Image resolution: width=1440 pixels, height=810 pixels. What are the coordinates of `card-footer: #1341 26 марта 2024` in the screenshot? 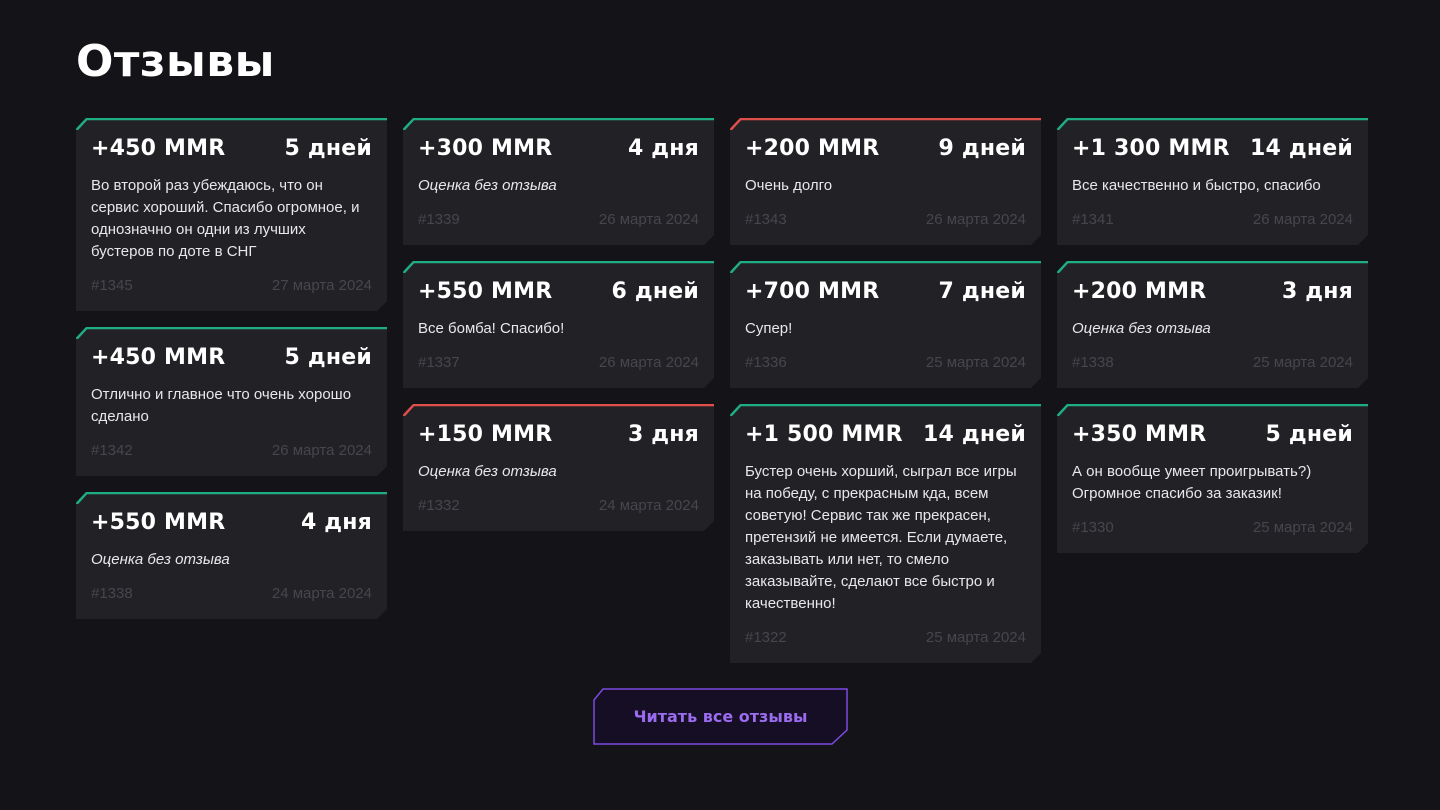 It's located at (1212, 220).